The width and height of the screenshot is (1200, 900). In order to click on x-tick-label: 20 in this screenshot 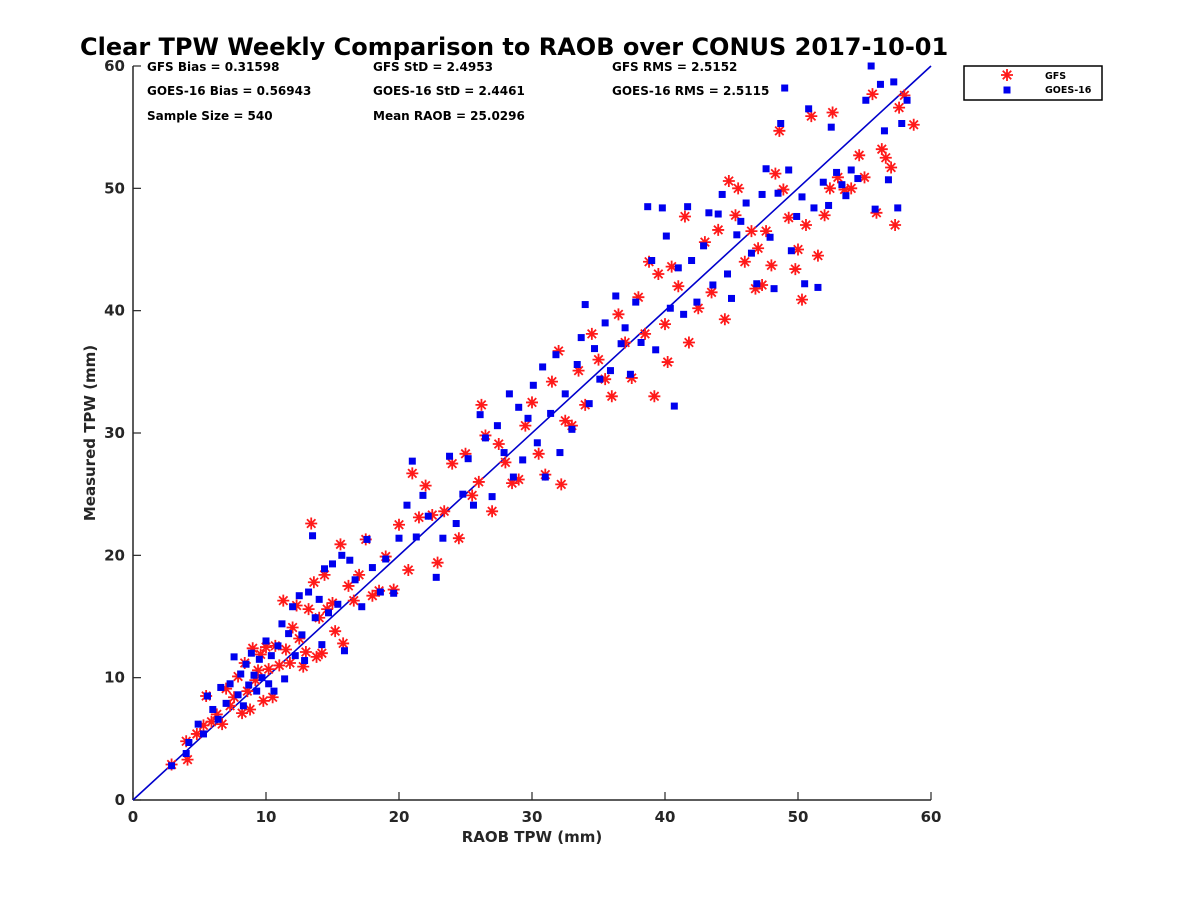, I will do `click(399, 817)`.